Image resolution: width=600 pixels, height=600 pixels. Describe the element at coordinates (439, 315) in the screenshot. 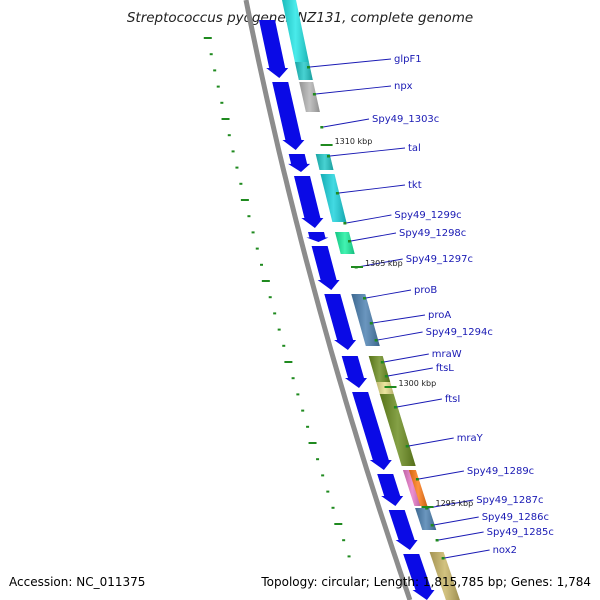

I see `gene-label: proA` at that location.